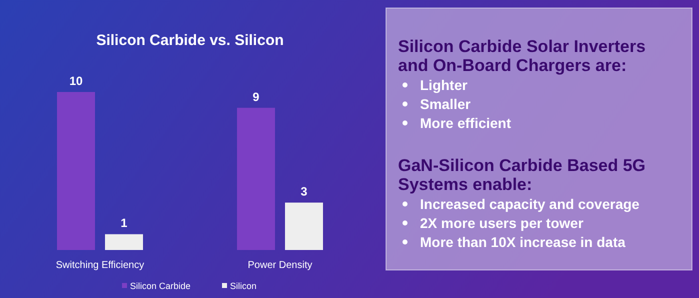  What do you see at coordinates (304, 191) in the screenshot?
I see `data-label: 3` at bounding box center [304, 191].